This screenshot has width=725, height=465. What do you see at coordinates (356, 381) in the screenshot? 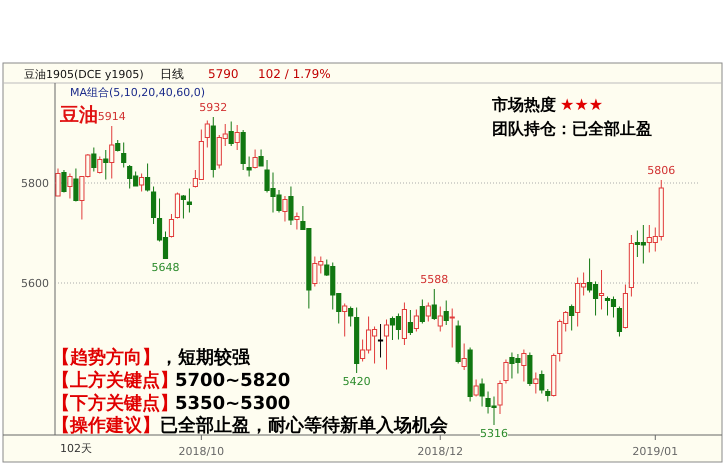
I see `annotation: 5420` at bounding box center [356, 381].